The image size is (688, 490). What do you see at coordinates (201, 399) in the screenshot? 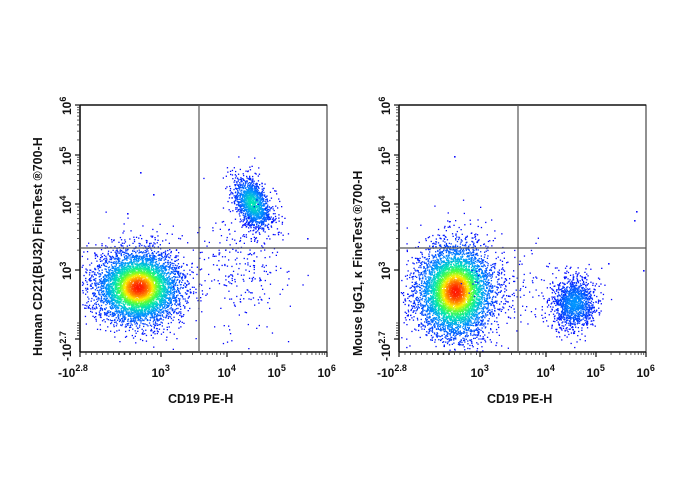
I see `plot1-x-axis-label: CD19 PE-H` at bounding box center [201, 399].